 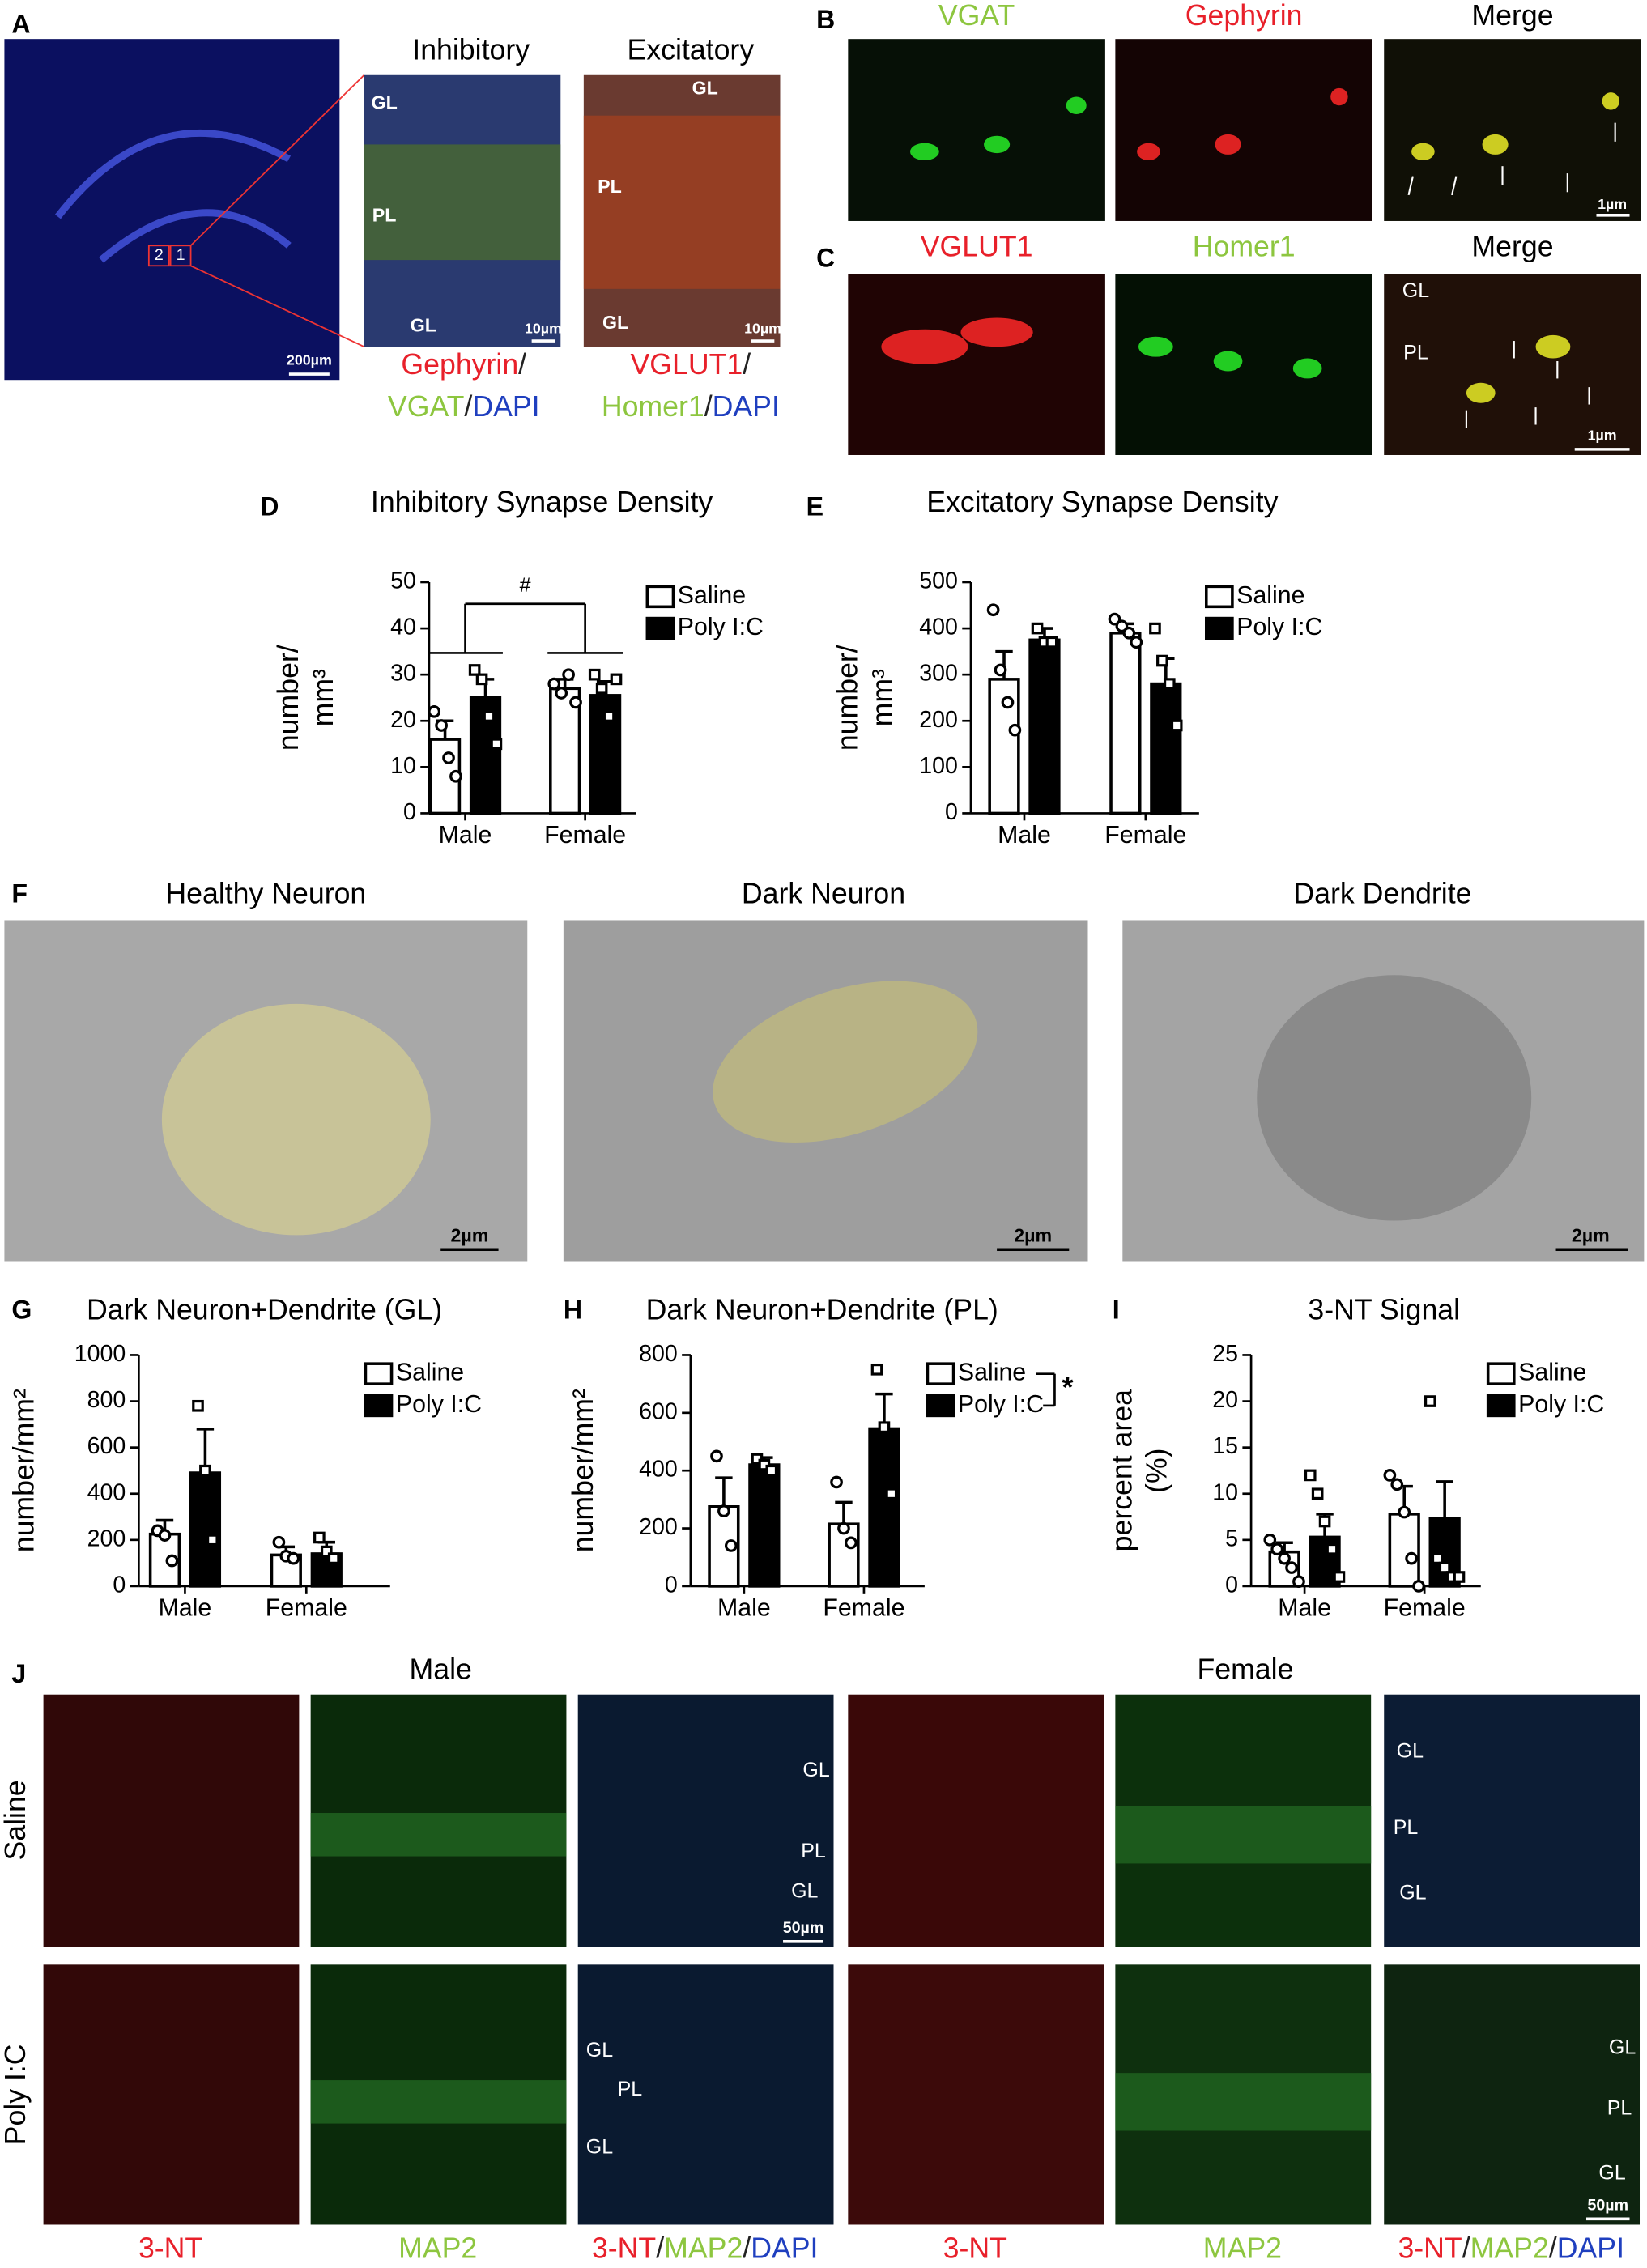 What do you see at coordinates (264, 1309) in the screenshot?
I see `chart-title: Dark Neuron+Dendrite (GL)` at bounding box center [264, 1309].